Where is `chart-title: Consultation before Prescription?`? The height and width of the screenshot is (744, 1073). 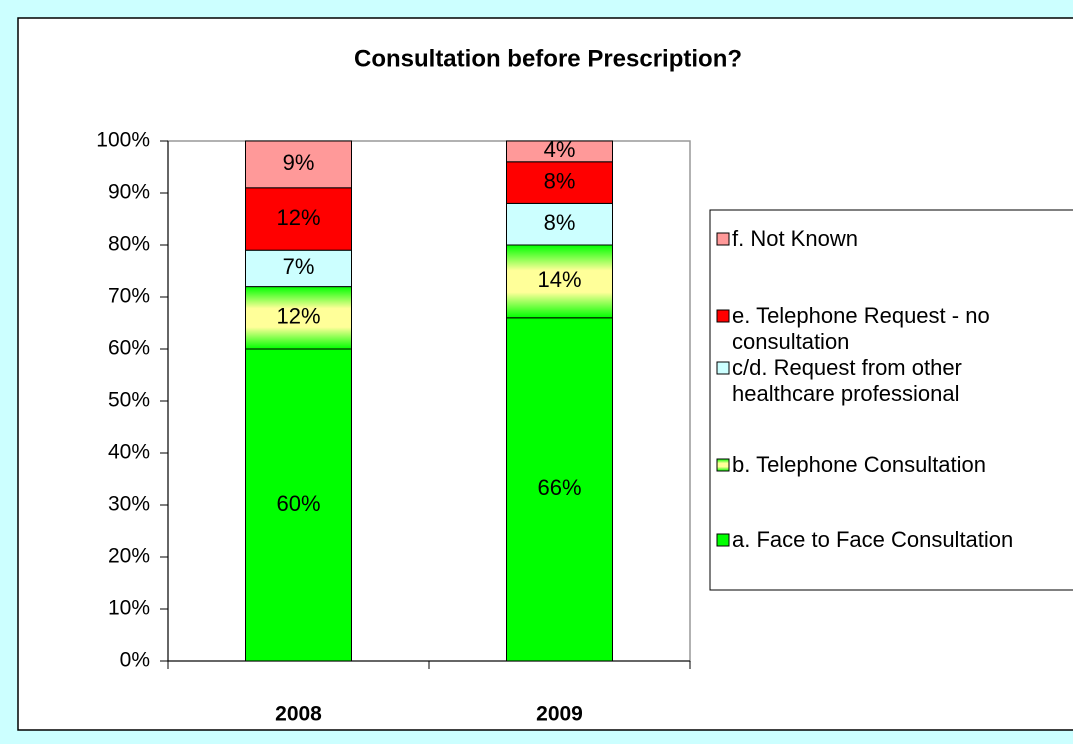 chart-title: Consultation before Prescription? is located at coordinates (548, 58).